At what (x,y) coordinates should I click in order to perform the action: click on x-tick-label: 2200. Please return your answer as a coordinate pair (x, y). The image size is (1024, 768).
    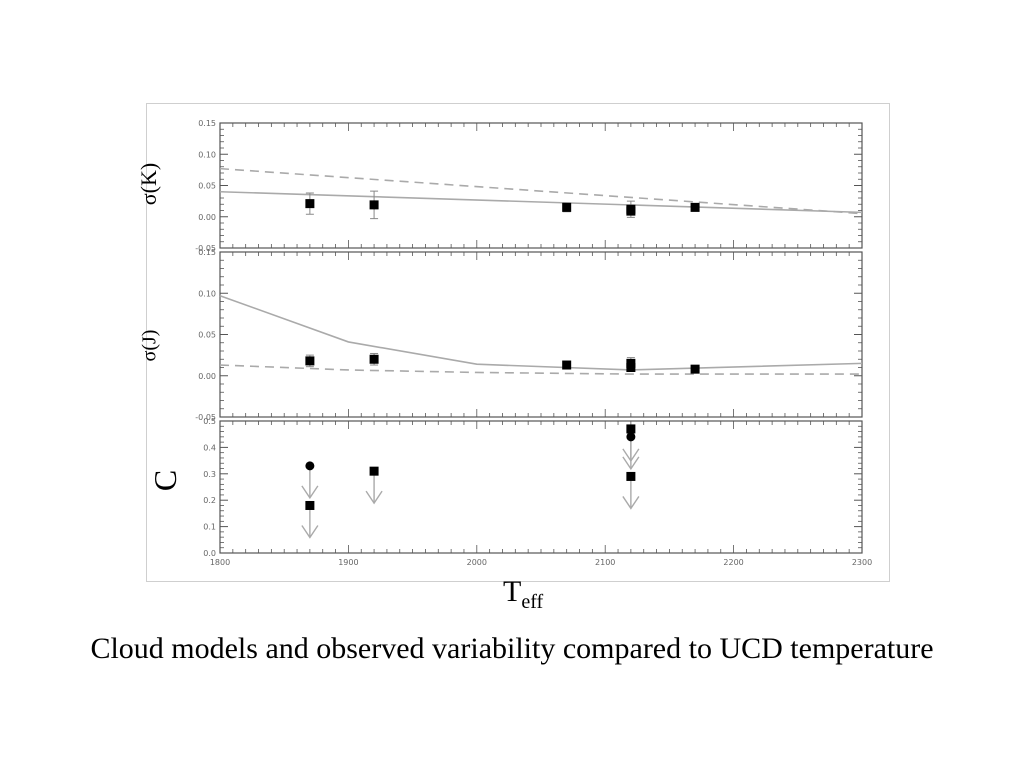
    Looking at the image, I should click on (733, 562).